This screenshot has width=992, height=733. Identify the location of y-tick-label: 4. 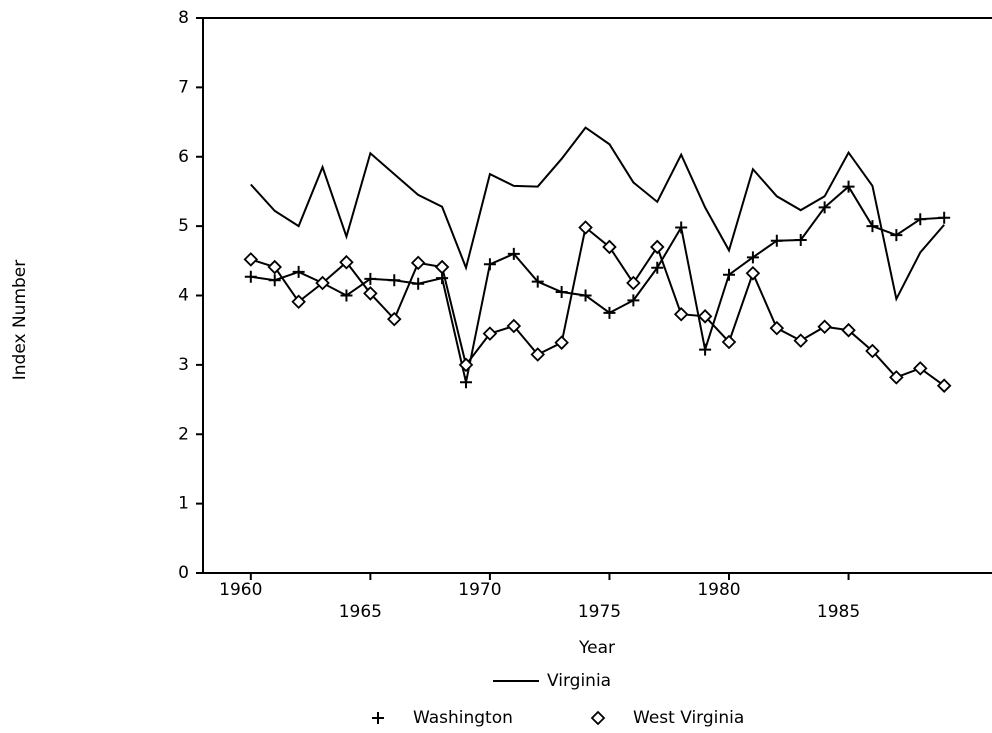
(183, 296).